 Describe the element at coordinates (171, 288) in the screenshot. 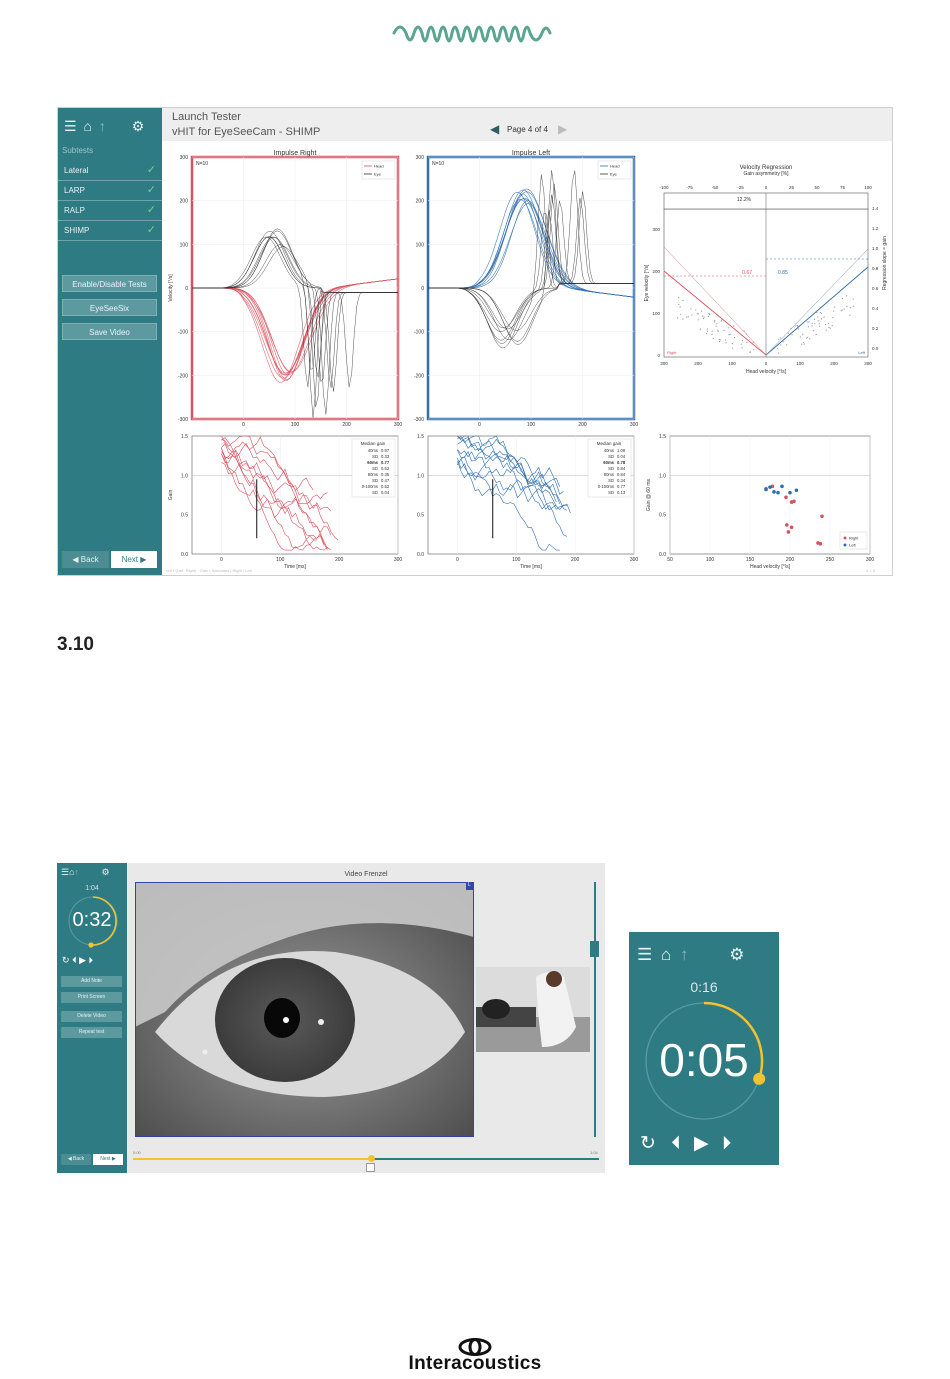

I see `y-axis-label: Velocity [°/s]` at that location.